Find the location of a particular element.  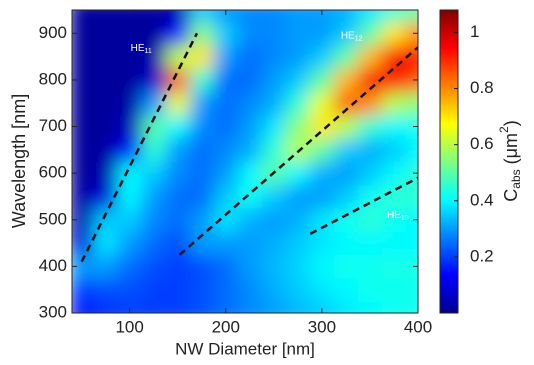

colorbar-label-part: ) is located at coordinates (511, 123).